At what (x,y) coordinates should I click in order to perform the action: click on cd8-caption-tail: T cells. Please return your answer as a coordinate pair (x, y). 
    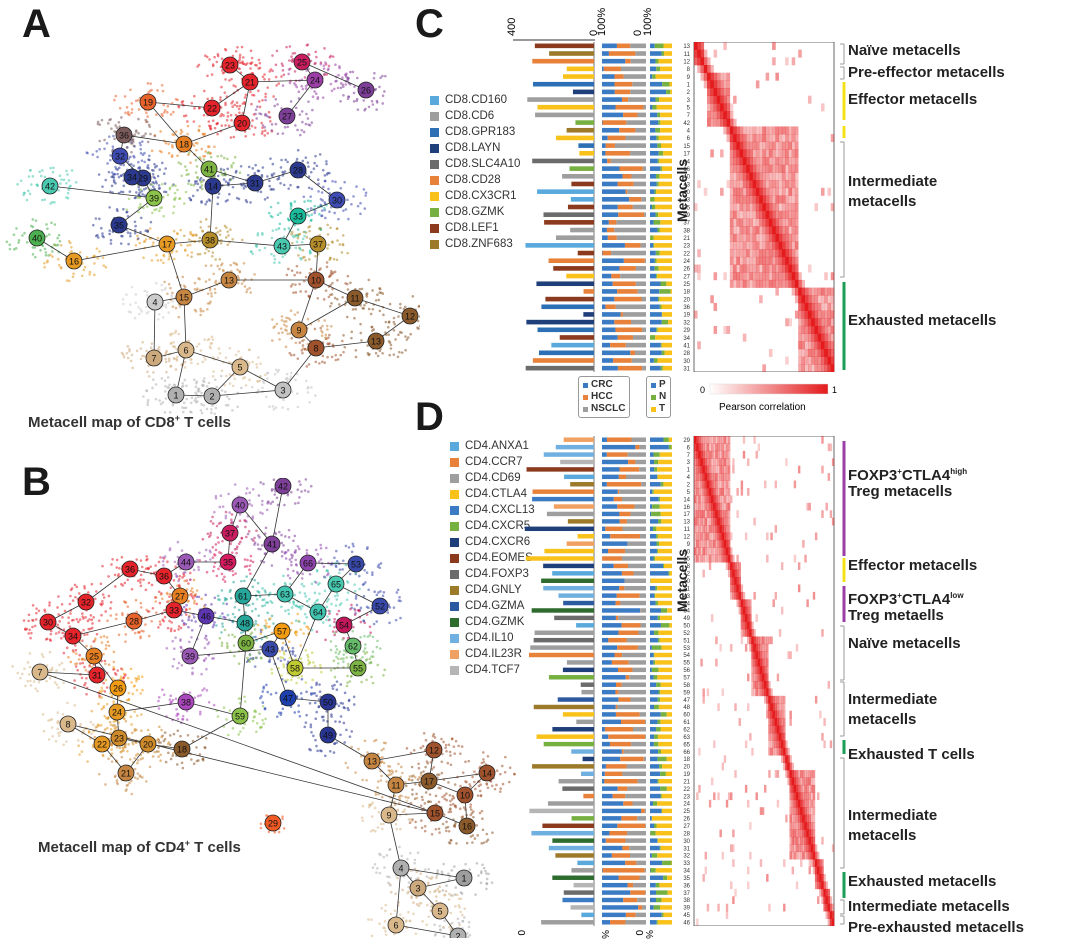
    Looking at the image, I should click on (207, 422).